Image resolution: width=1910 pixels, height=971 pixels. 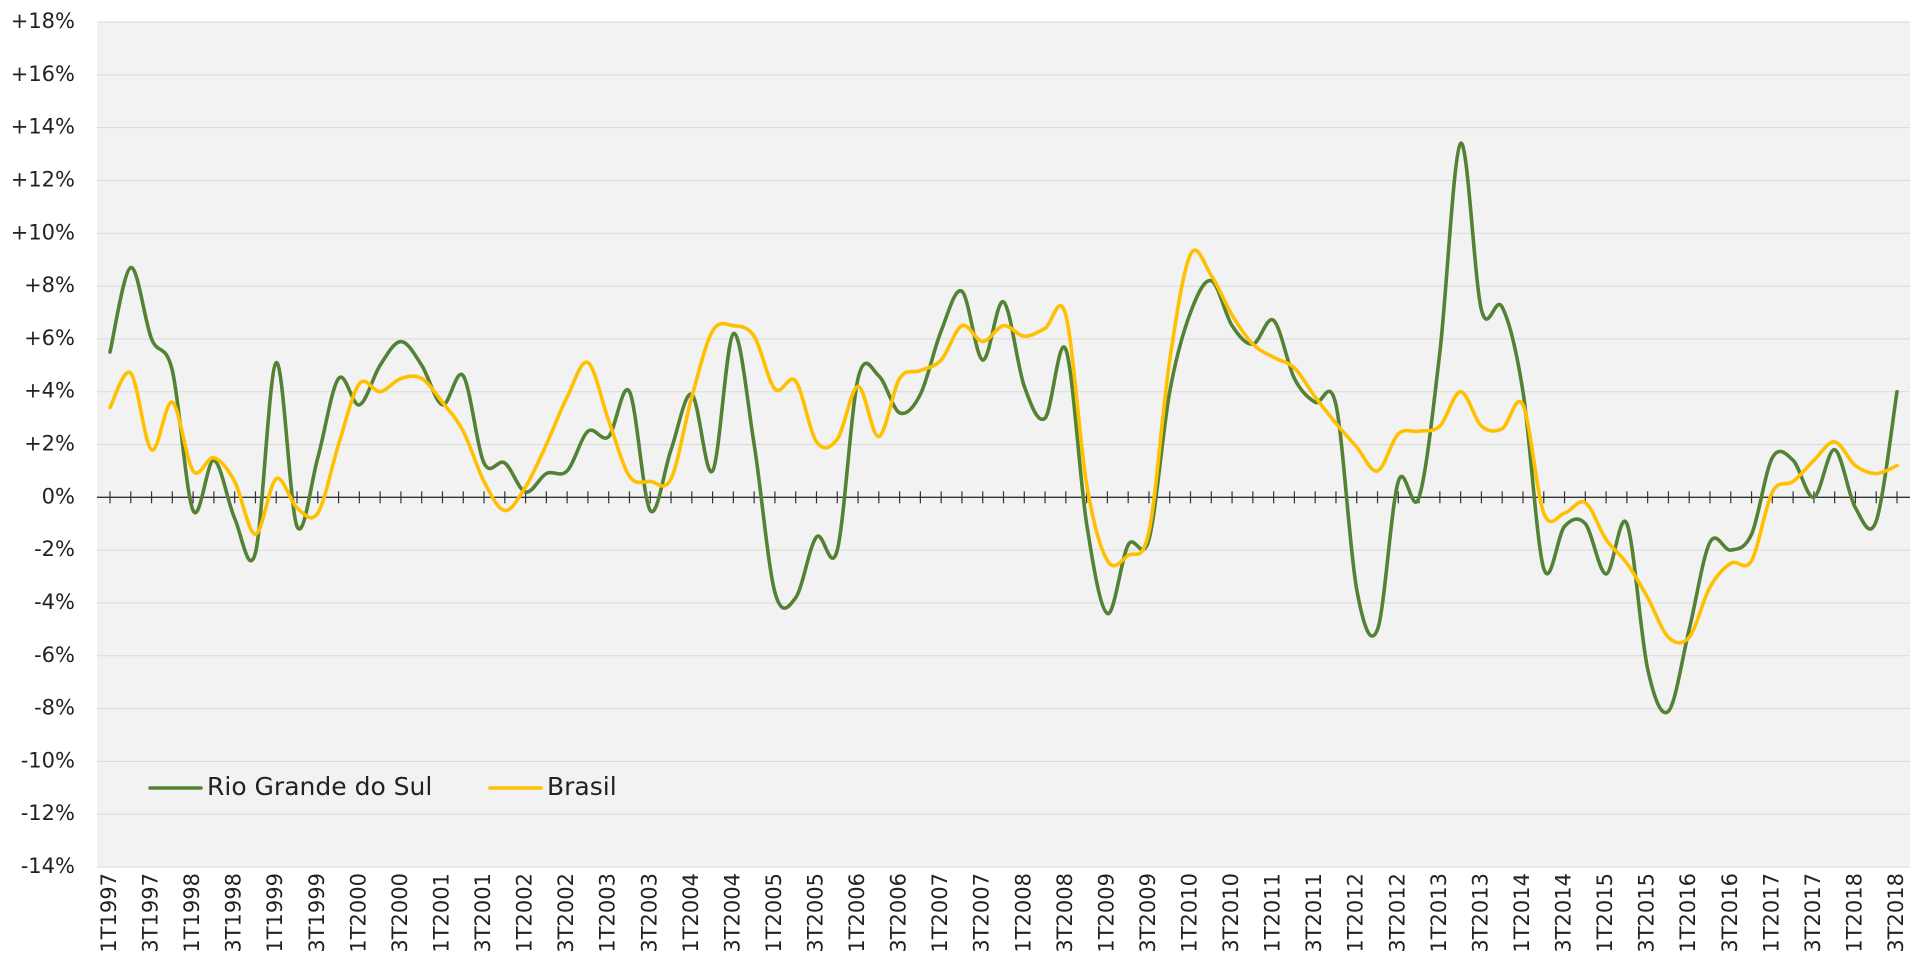 What do you see at coordinates (192, 913) in the screenshot?
I see `x-tick-label: 1T1998` at bounding box center [192, 913].